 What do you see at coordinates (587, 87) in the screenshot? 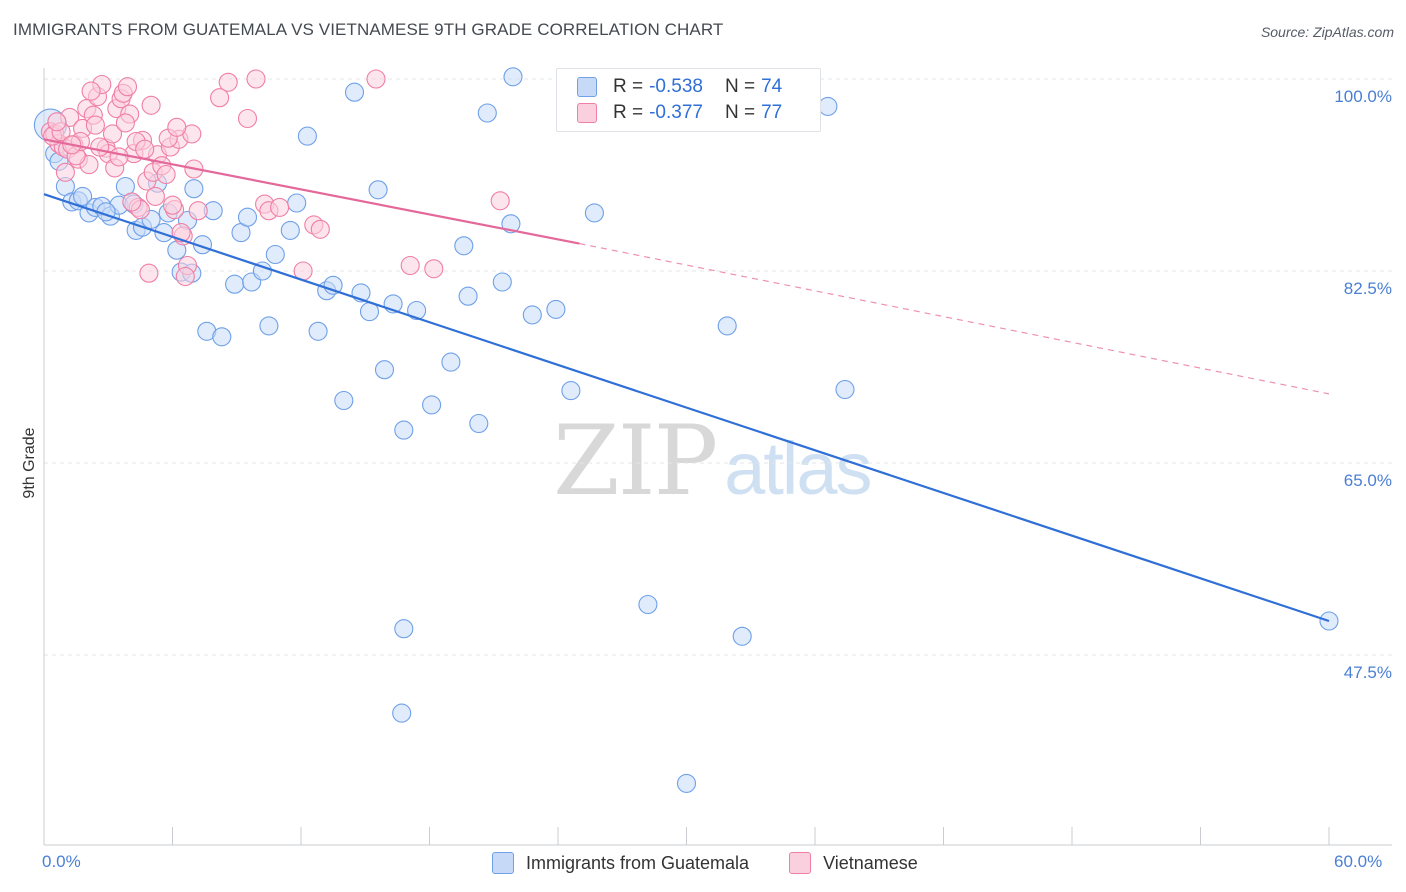
I see `legend-swatch-guatemala` at bounding box center [587, 87].